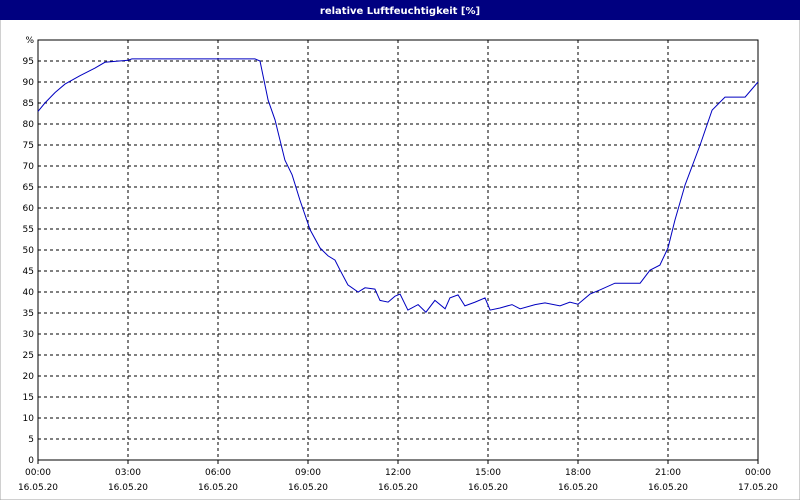  What do you see at coordinates (28, 104) in the screenshot?
I see `y-tick-label: 85` at bounding box center [28, 104].